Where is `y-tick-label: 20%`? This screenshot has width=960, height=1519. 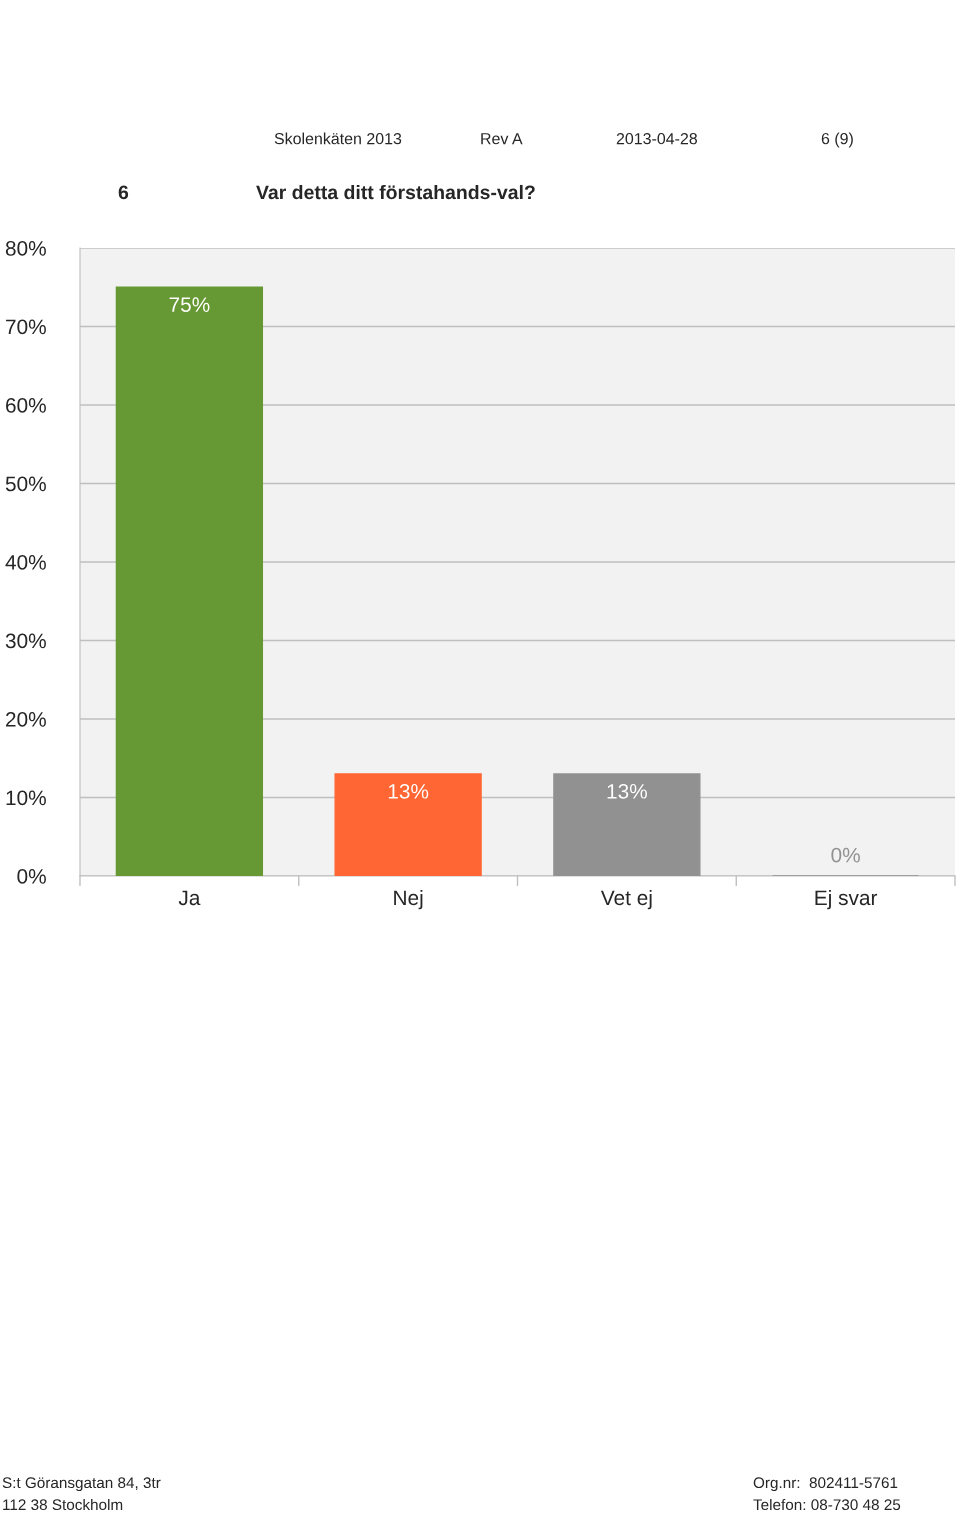 y-tick-label: 20% is located at coordinates (26, 719).